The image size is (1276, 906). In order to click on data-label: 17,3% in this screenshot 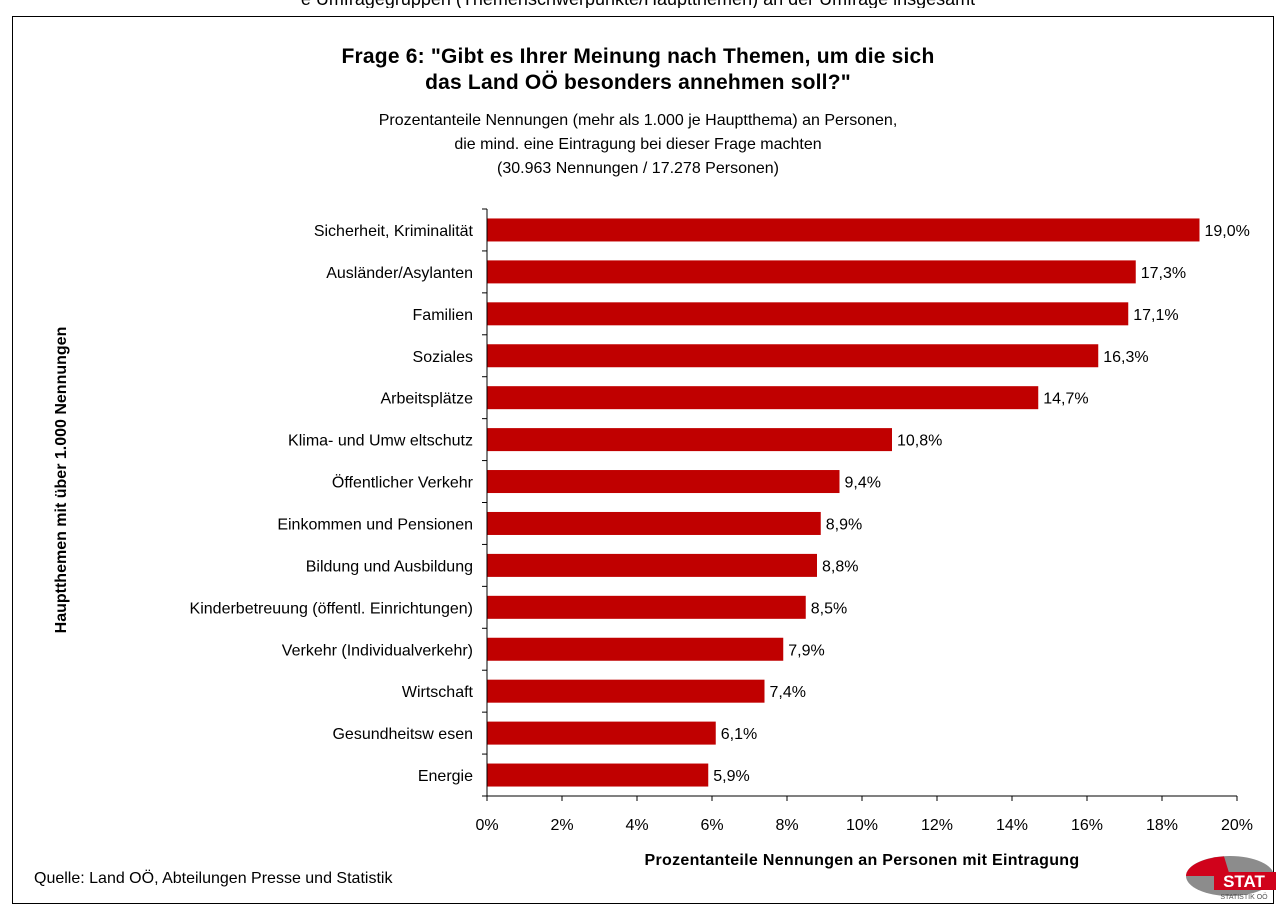, I will do `click(1163, 273)`.